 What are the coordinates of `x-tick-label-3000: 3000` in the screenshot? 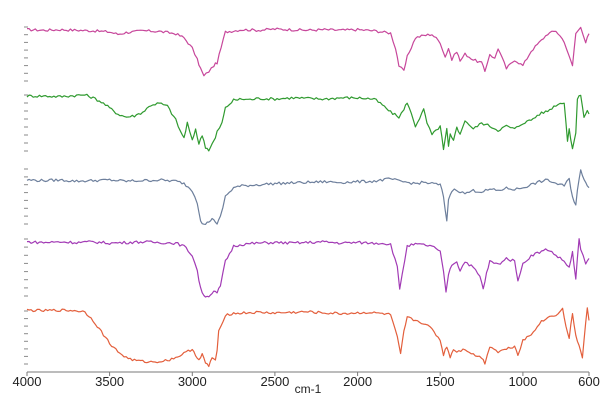 It's located at (192, 381).